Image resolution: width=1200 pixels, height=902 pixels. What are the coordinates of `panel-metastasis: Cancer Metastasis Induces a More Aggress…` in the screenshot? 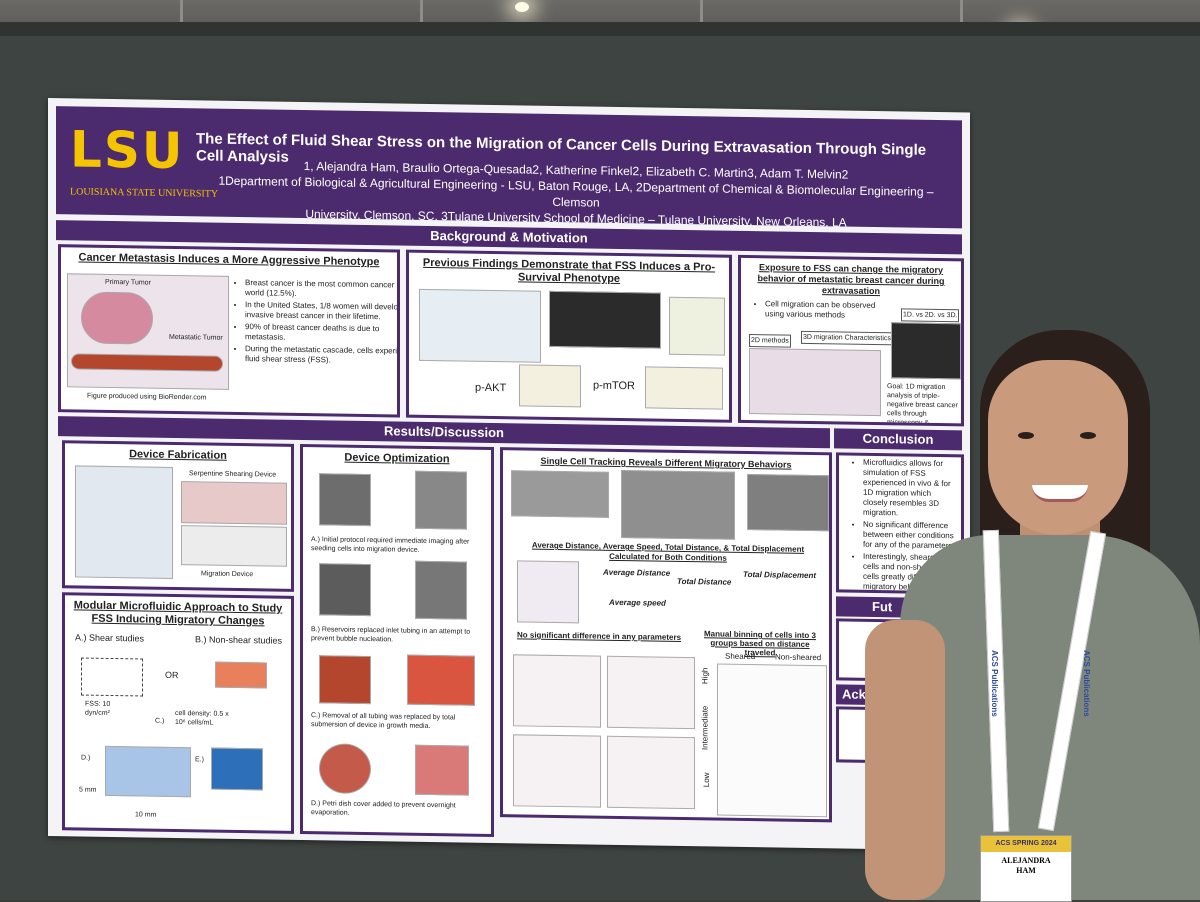 It's located at (229, 331).